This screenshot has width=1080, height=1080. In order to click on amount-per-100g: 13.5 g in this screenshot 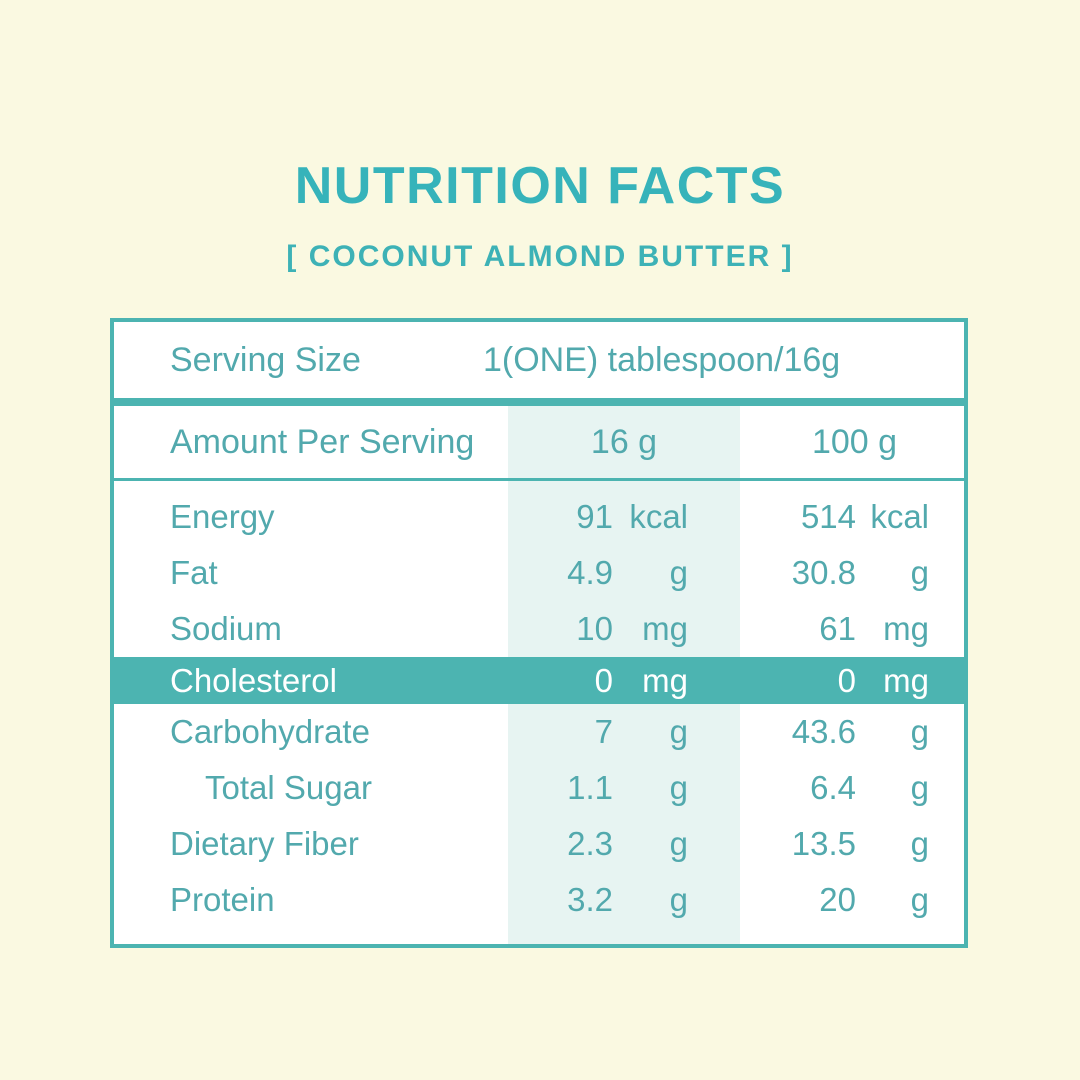, I will do `click(854, 844)`.